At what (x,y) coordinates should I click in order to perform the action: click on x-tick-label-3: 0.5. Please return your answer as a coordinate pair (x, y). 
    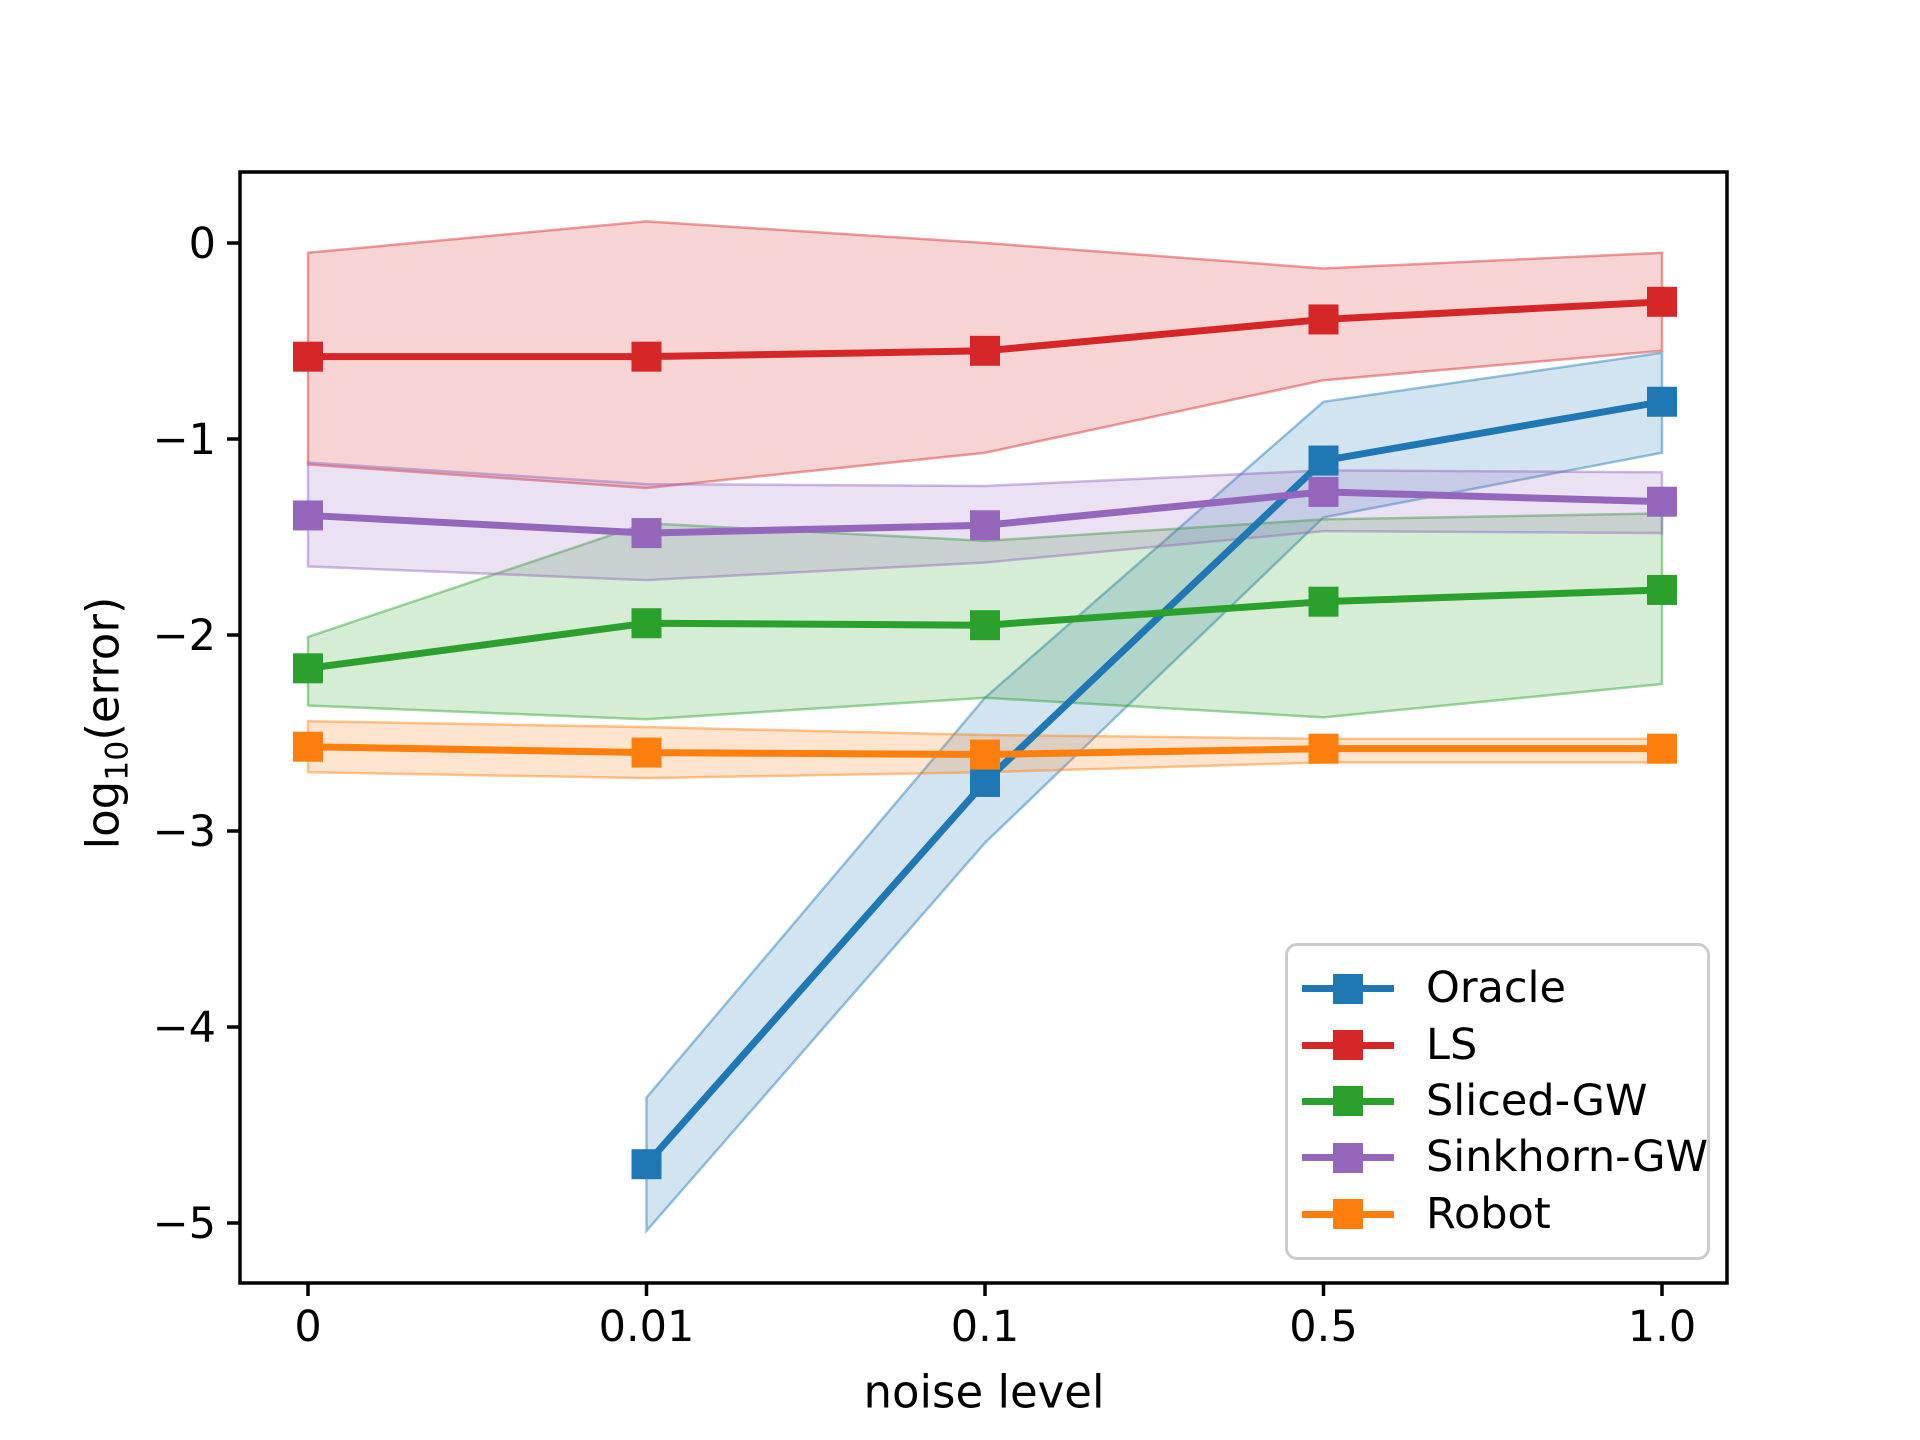
    Looking at the image, I should click on (1323, 1327).